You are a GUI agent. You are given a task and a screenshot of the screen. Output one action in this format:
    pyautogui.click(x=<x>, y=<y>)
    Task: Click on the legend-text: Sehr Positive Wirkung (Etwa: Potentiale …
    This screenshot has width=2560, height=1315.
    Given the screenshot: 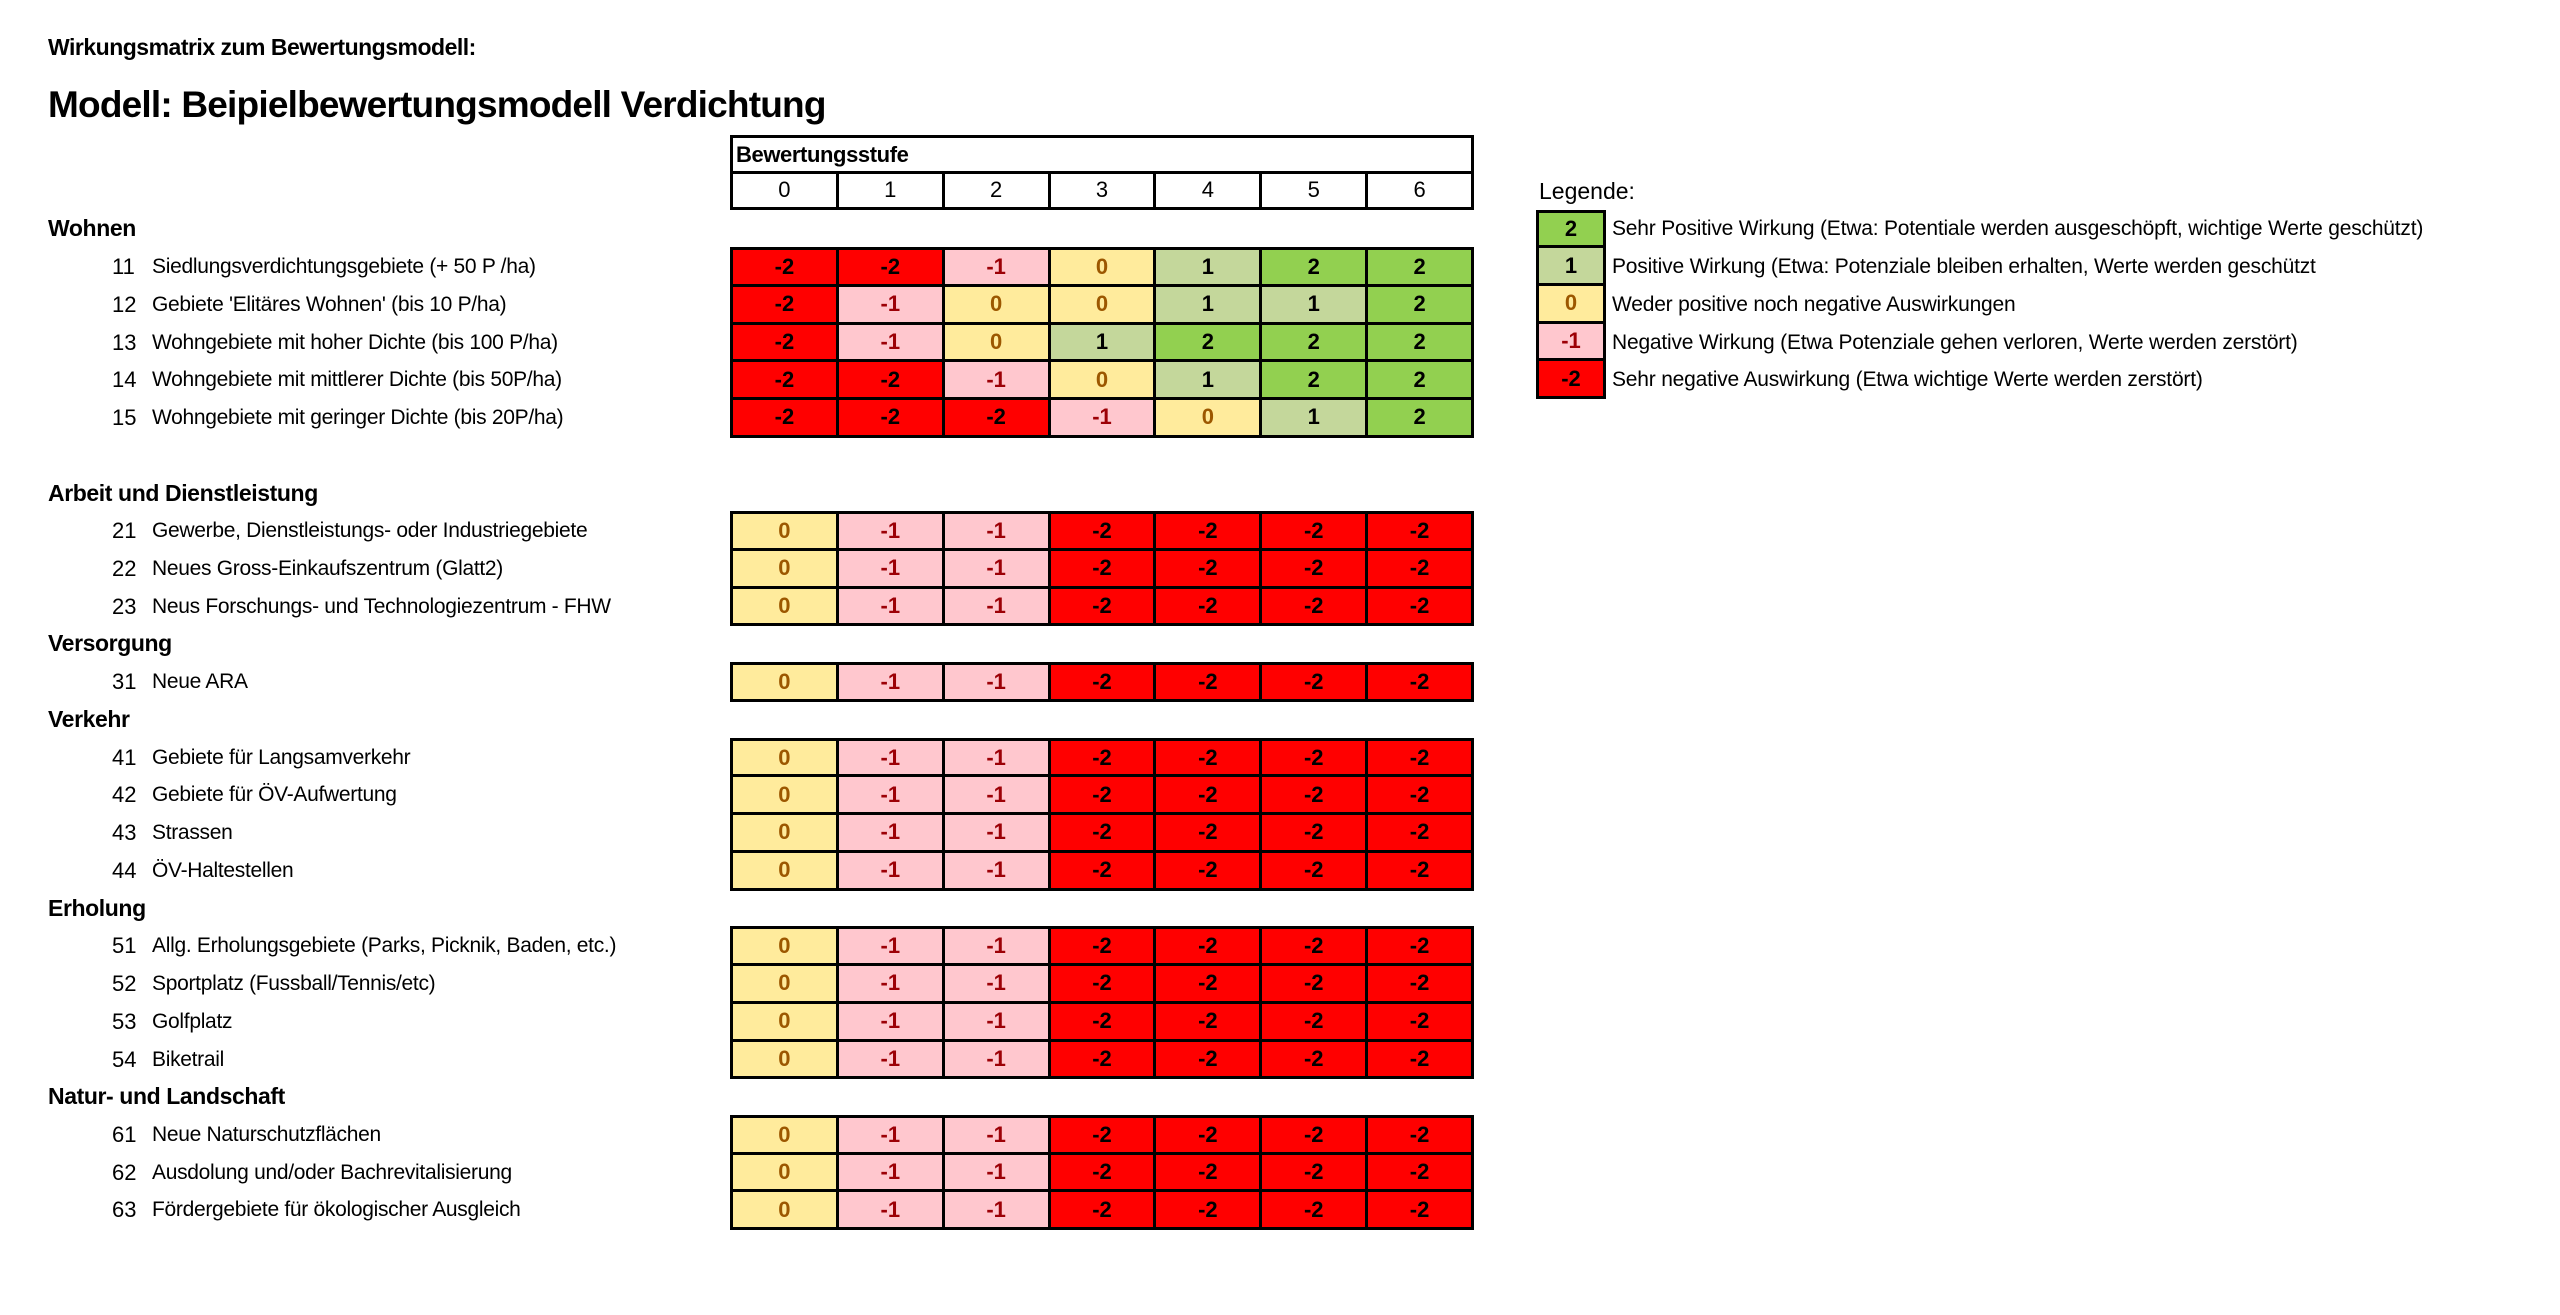 What is the action you would take?
    pyautogui.click(x=2018, y=229)
    